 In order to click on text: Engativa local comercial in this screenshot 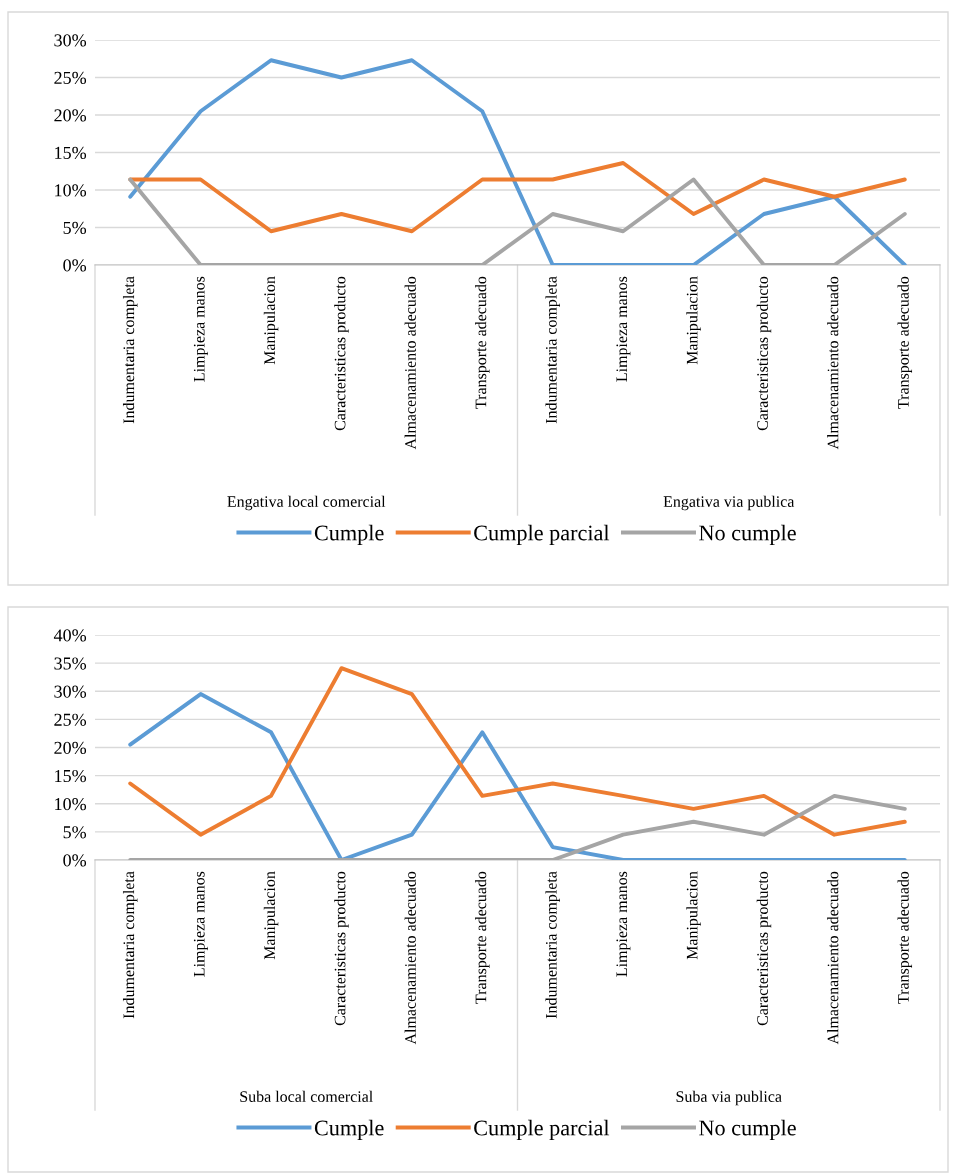, I will do `click(306, 503)`.